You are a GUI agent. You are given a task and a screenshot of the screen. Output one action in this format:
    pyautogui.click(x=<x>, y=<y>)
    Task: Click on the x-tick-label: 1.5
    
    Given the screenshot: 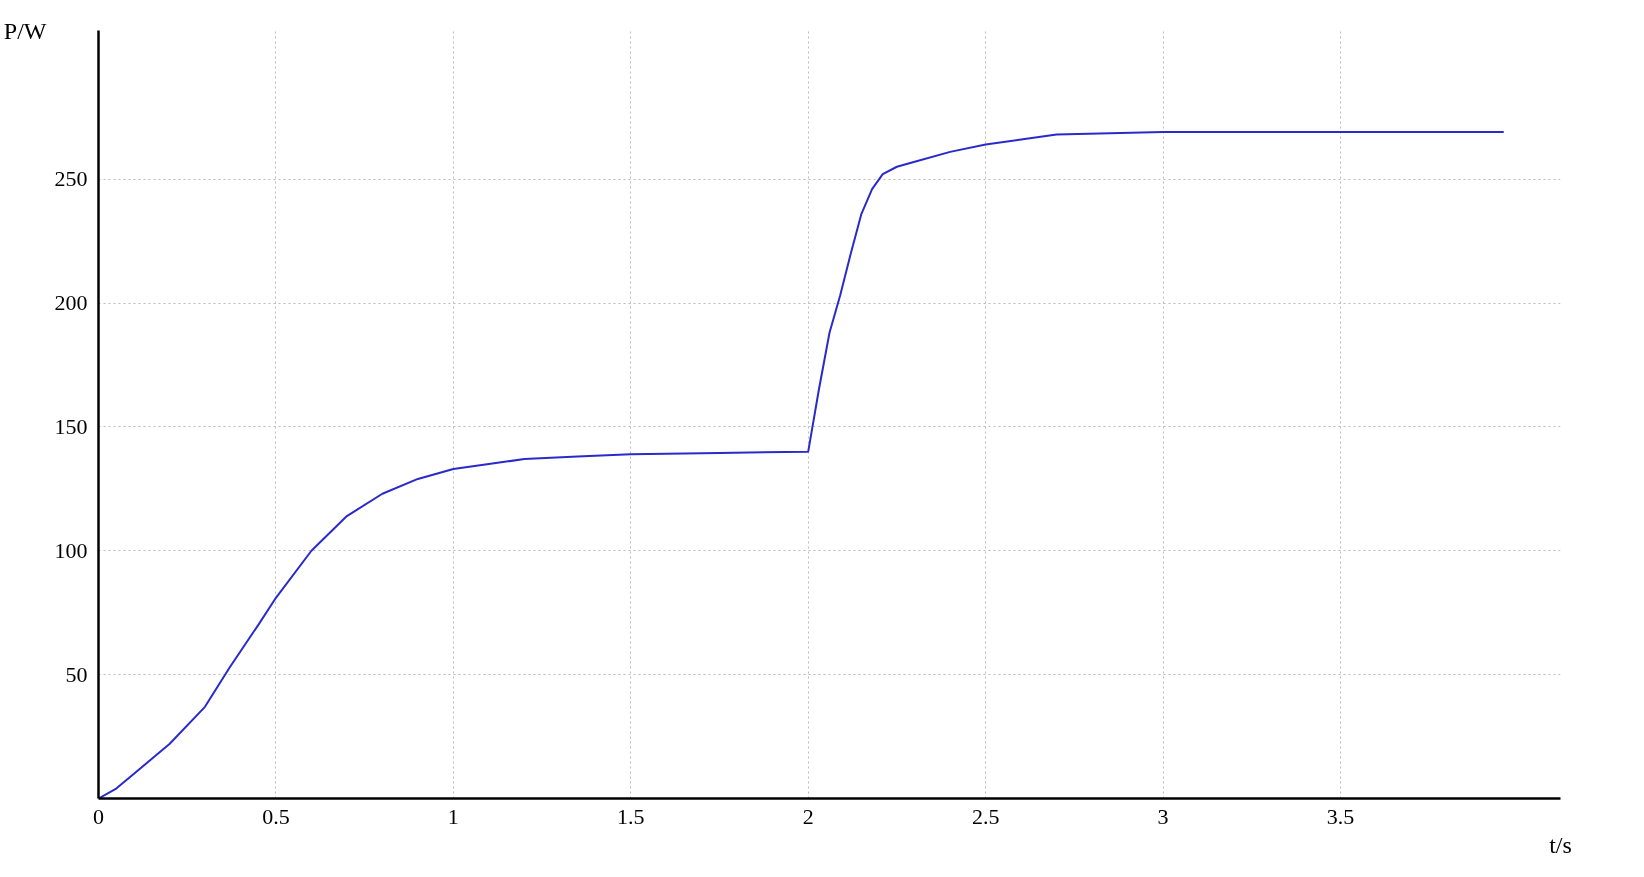 What is the action you would take?
    pyautogui.click(x=631, y=816)
    